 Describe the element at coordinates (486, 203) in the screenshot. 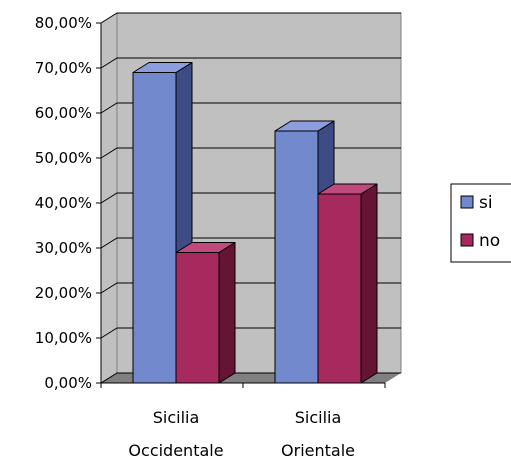

I see `legend-label-si: si` at that location.